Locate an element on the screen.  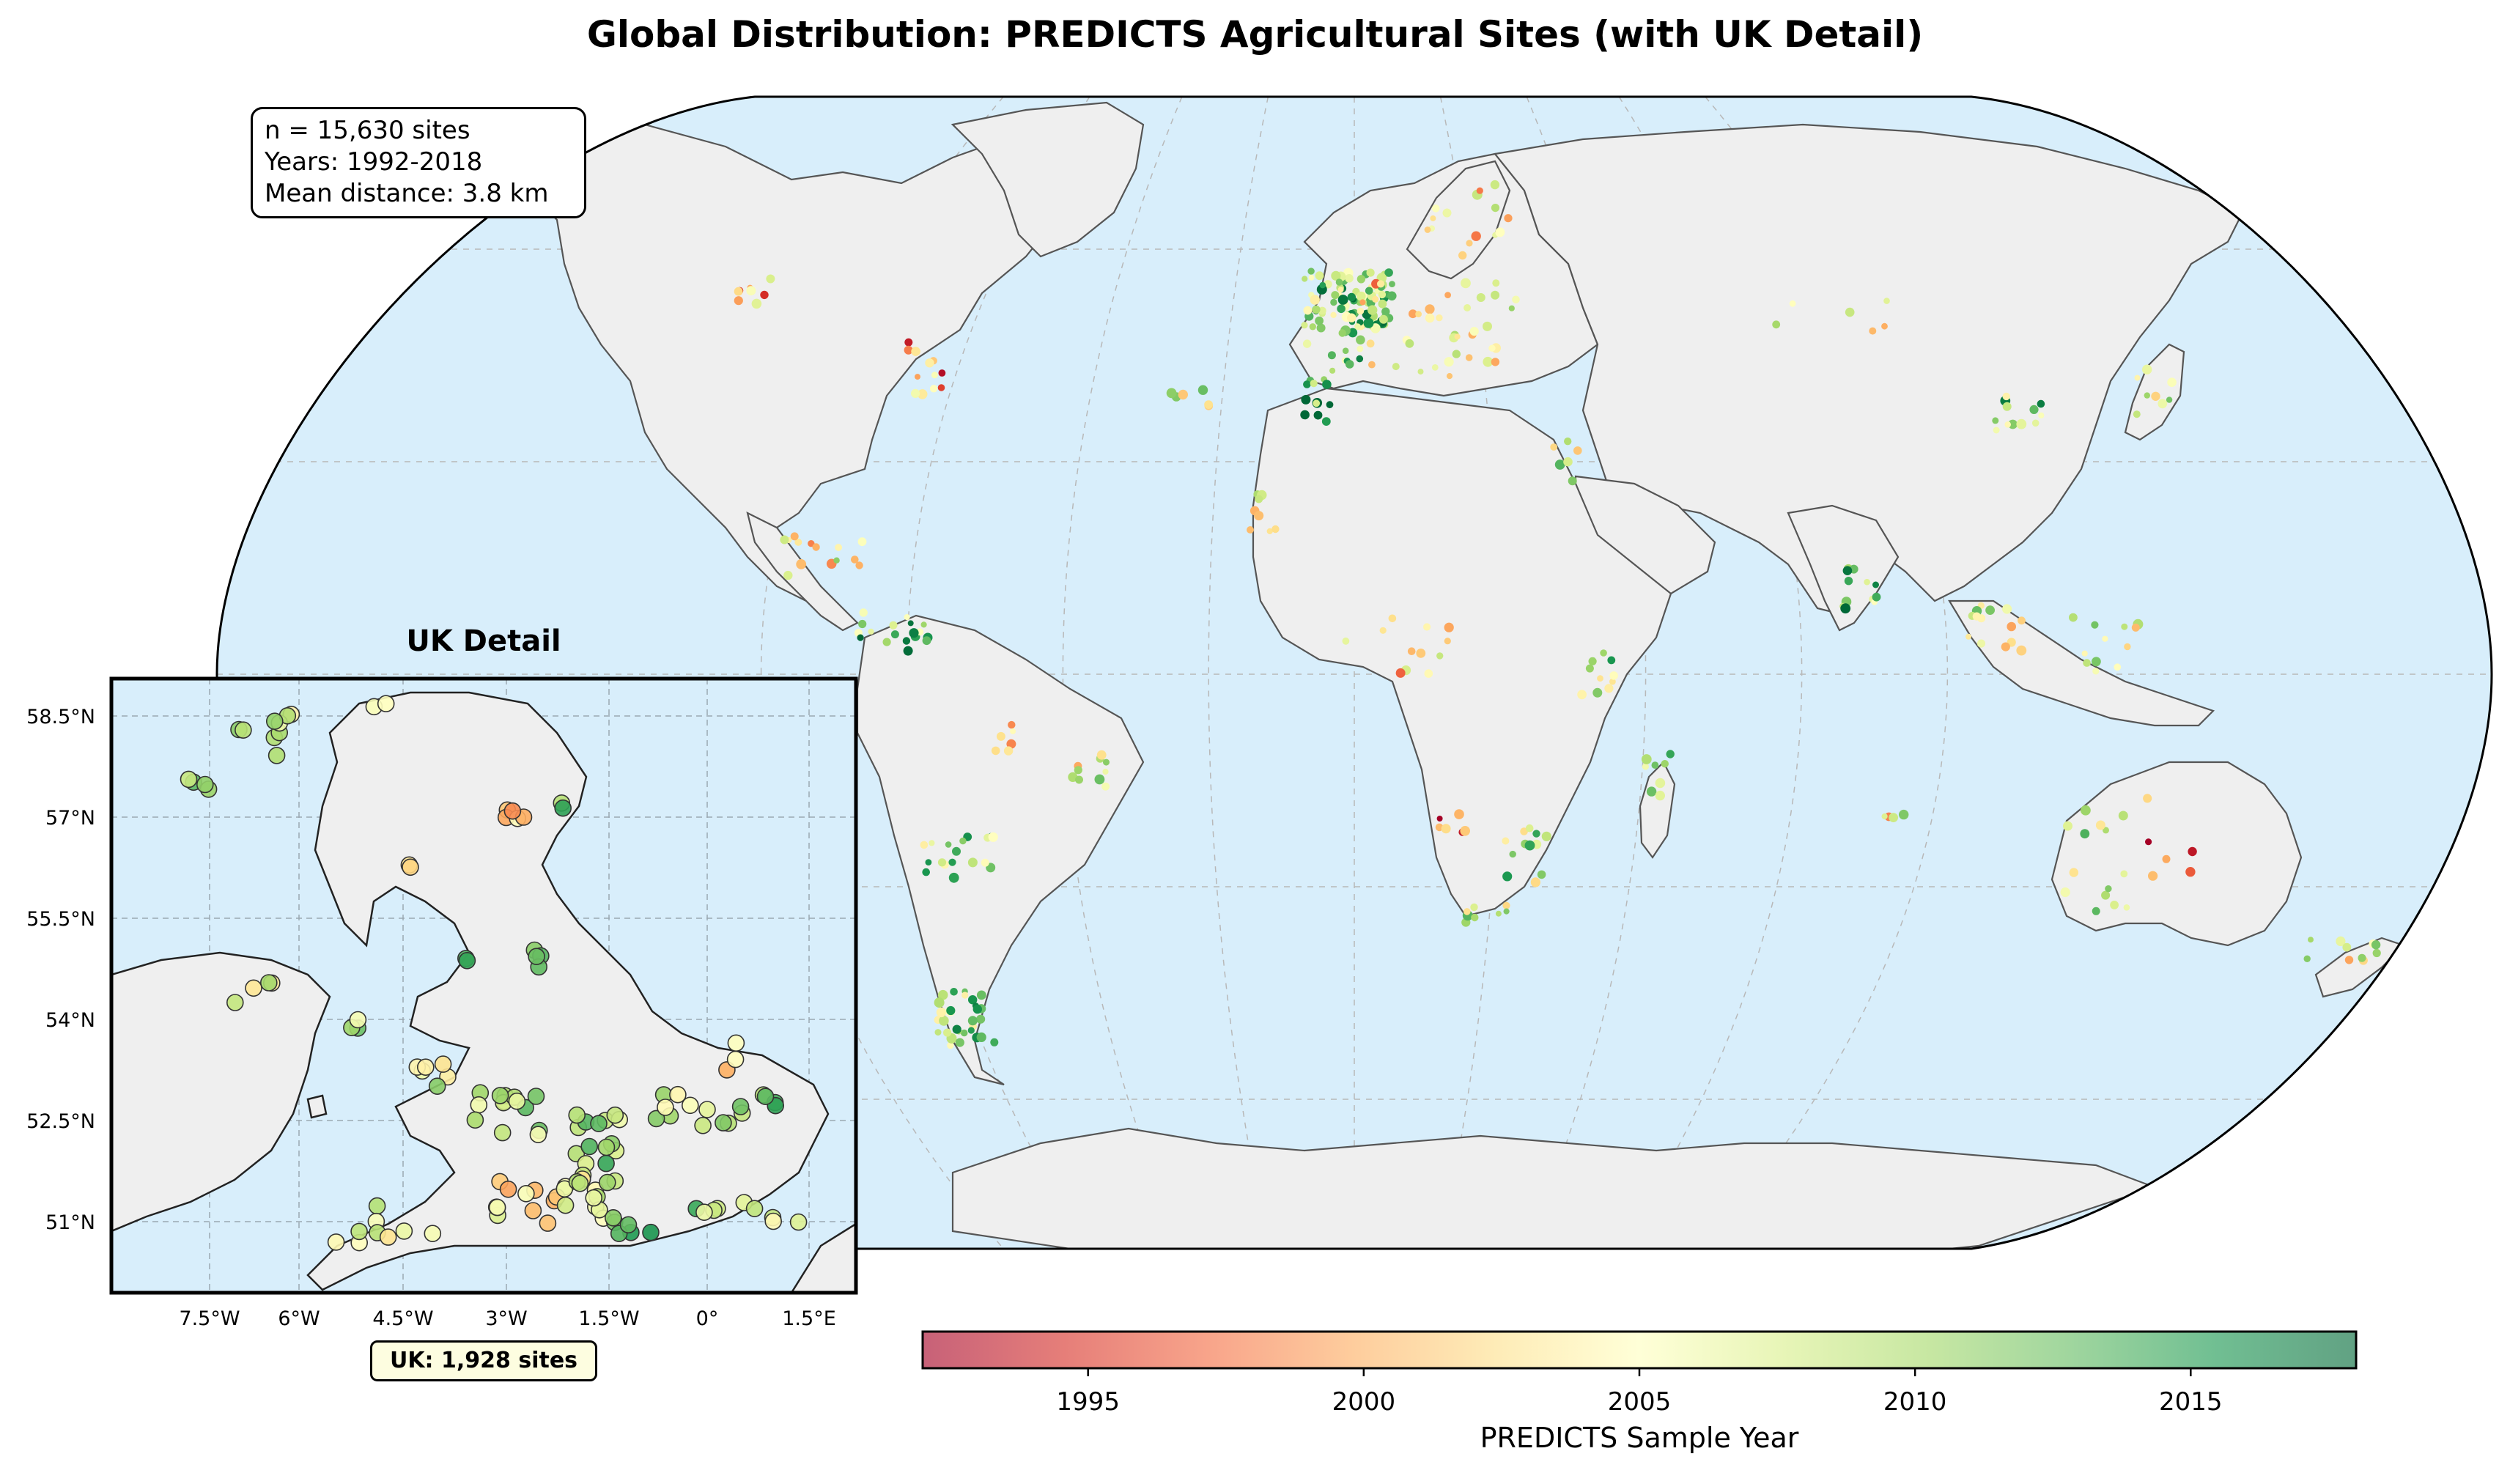
great-britain is located at coordinates (568, 991).